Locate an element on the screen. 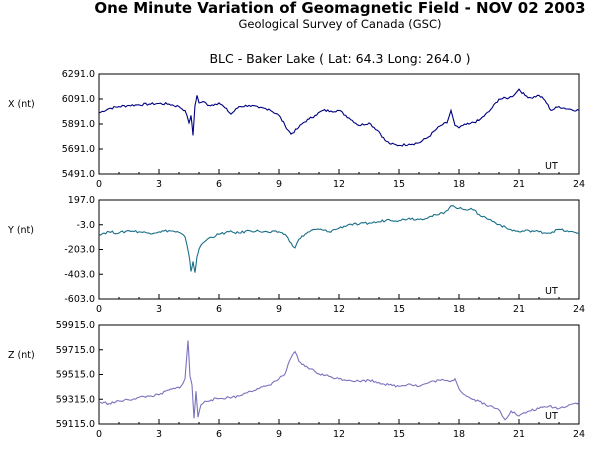  z-x-tick-label: 9 is located at coordinates (279, 434).